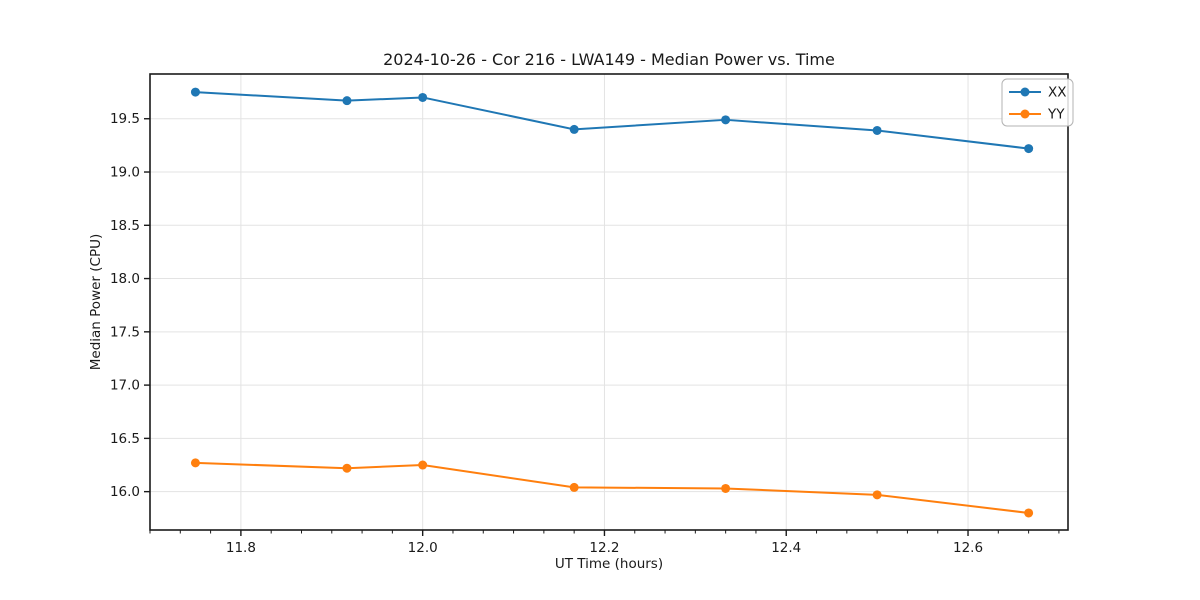  What do you see at coordinates (1025, 92) in the screenshot?
I see `legend-XX-marker` at bounding box center [1025, 92].